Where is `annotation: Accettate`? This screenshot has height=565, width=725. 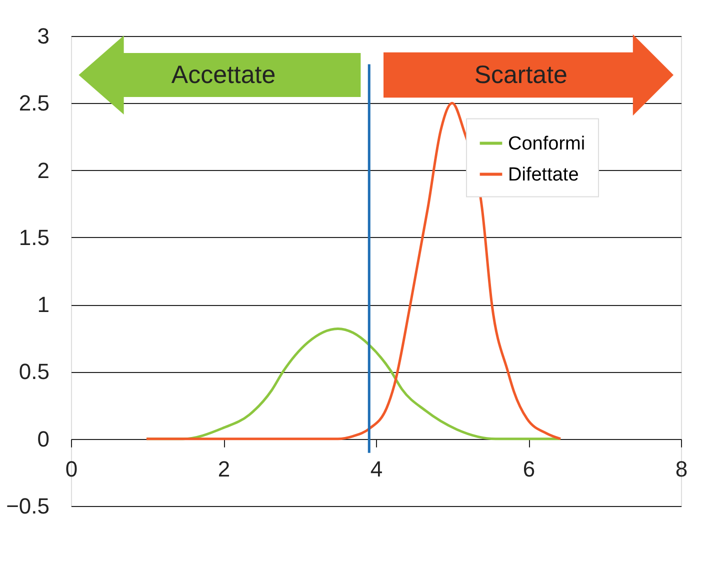 annotation: Accettate is located at coordinates (223, 75).